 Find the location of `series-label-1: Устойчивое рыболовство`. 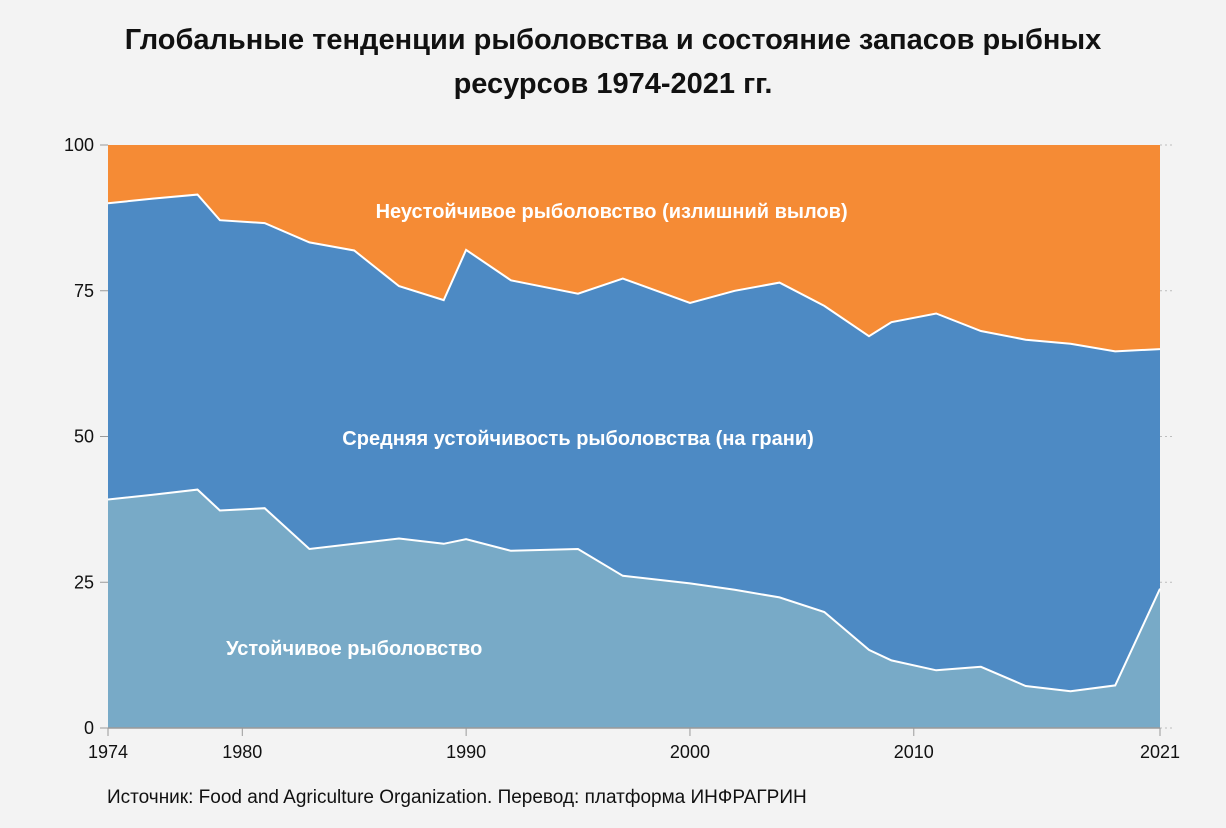

series-label-1: Устойчивое рыболовство is located at coordinates (354, 649).